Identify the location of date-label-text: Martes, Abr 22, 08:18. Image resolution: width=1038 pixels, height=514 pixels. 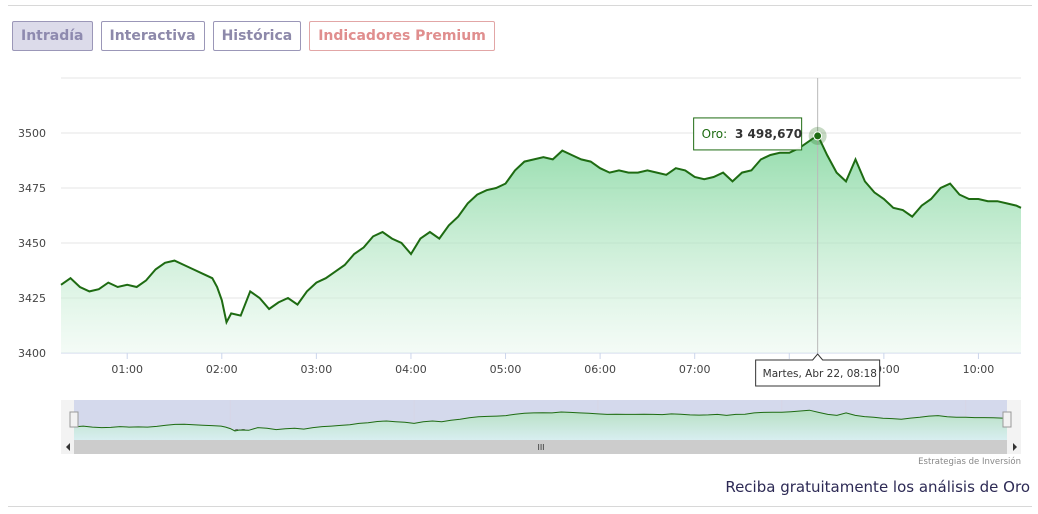
(820, 374).